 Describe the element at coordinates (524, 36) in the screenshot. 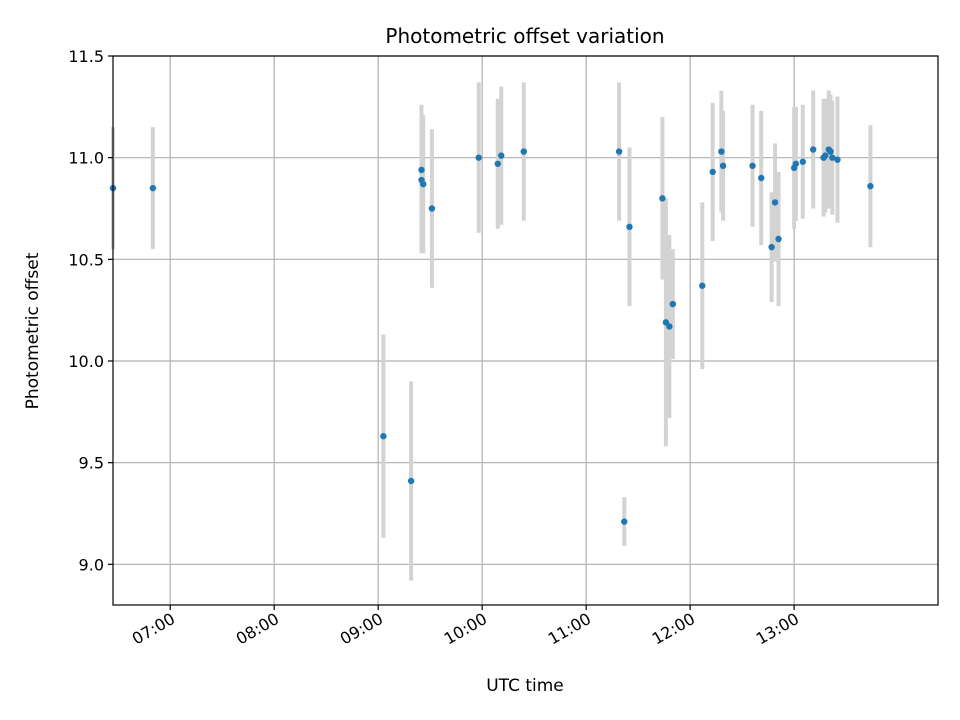

I see `chart-title: Photometric offset variation` at that location.